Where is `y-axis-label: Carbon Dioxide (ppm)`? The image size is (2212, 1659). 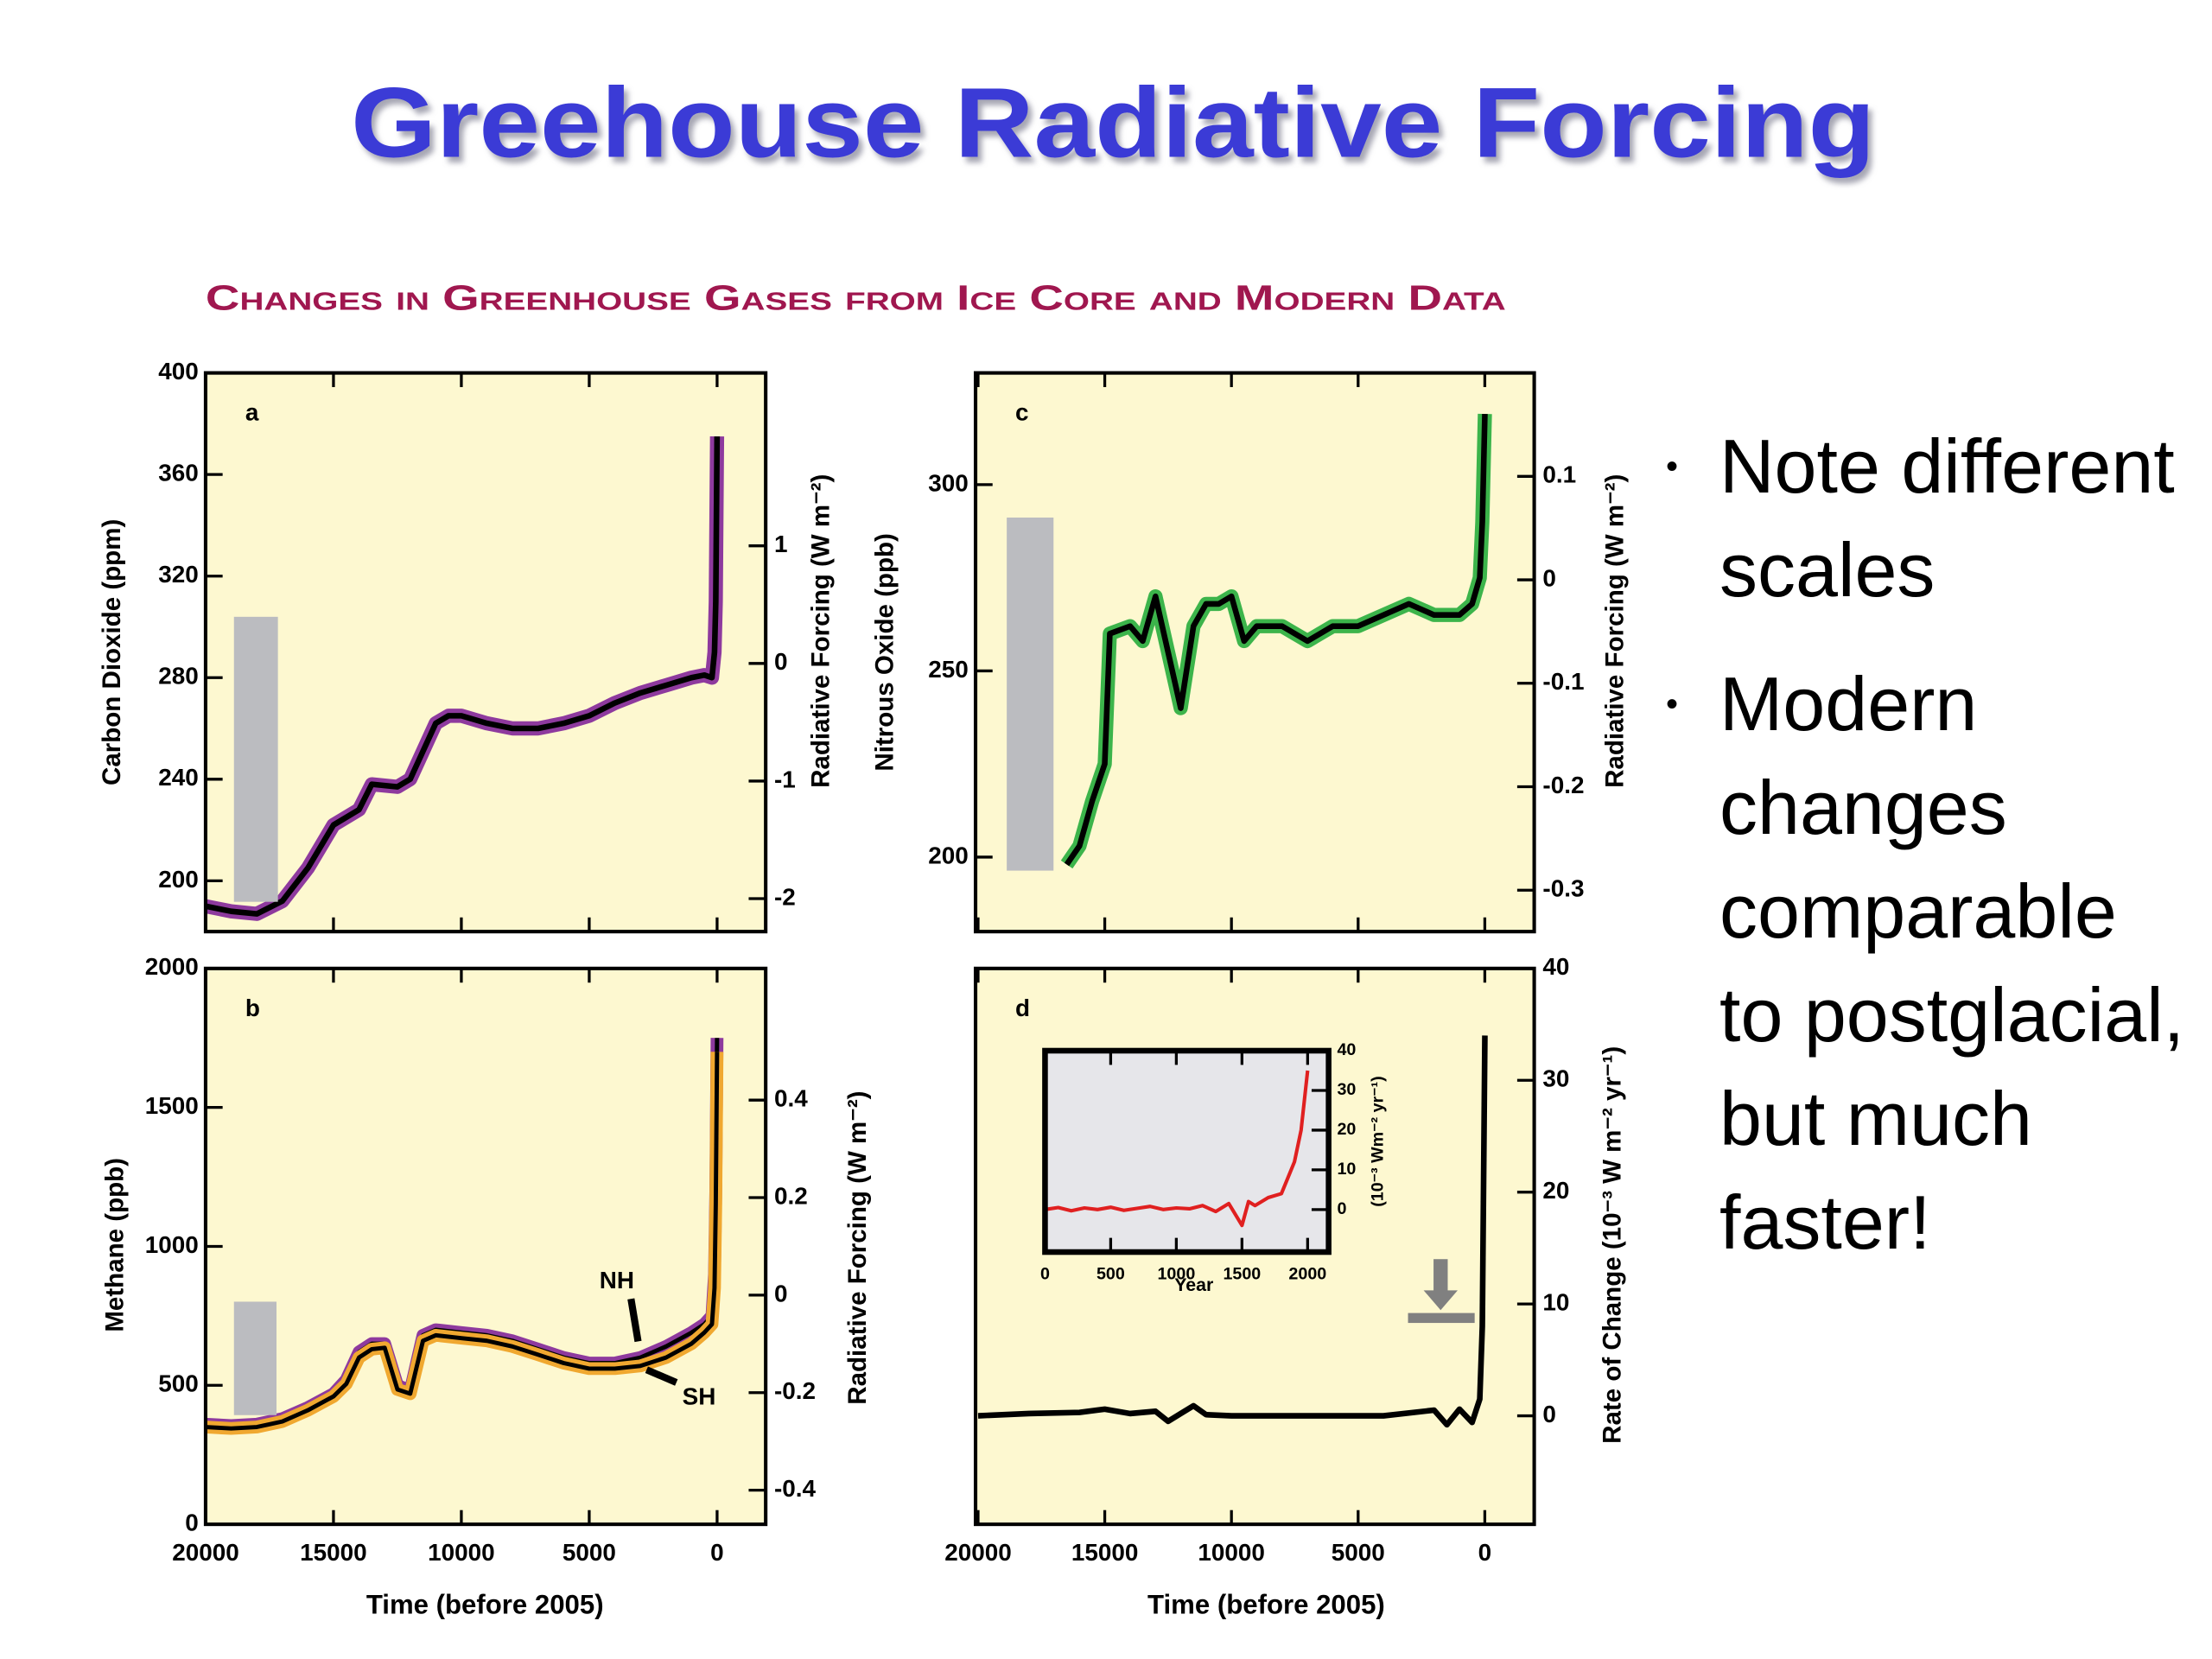 y-axis-label: Carbon Dioxide (ppm) is located at coordinates (112, 652).